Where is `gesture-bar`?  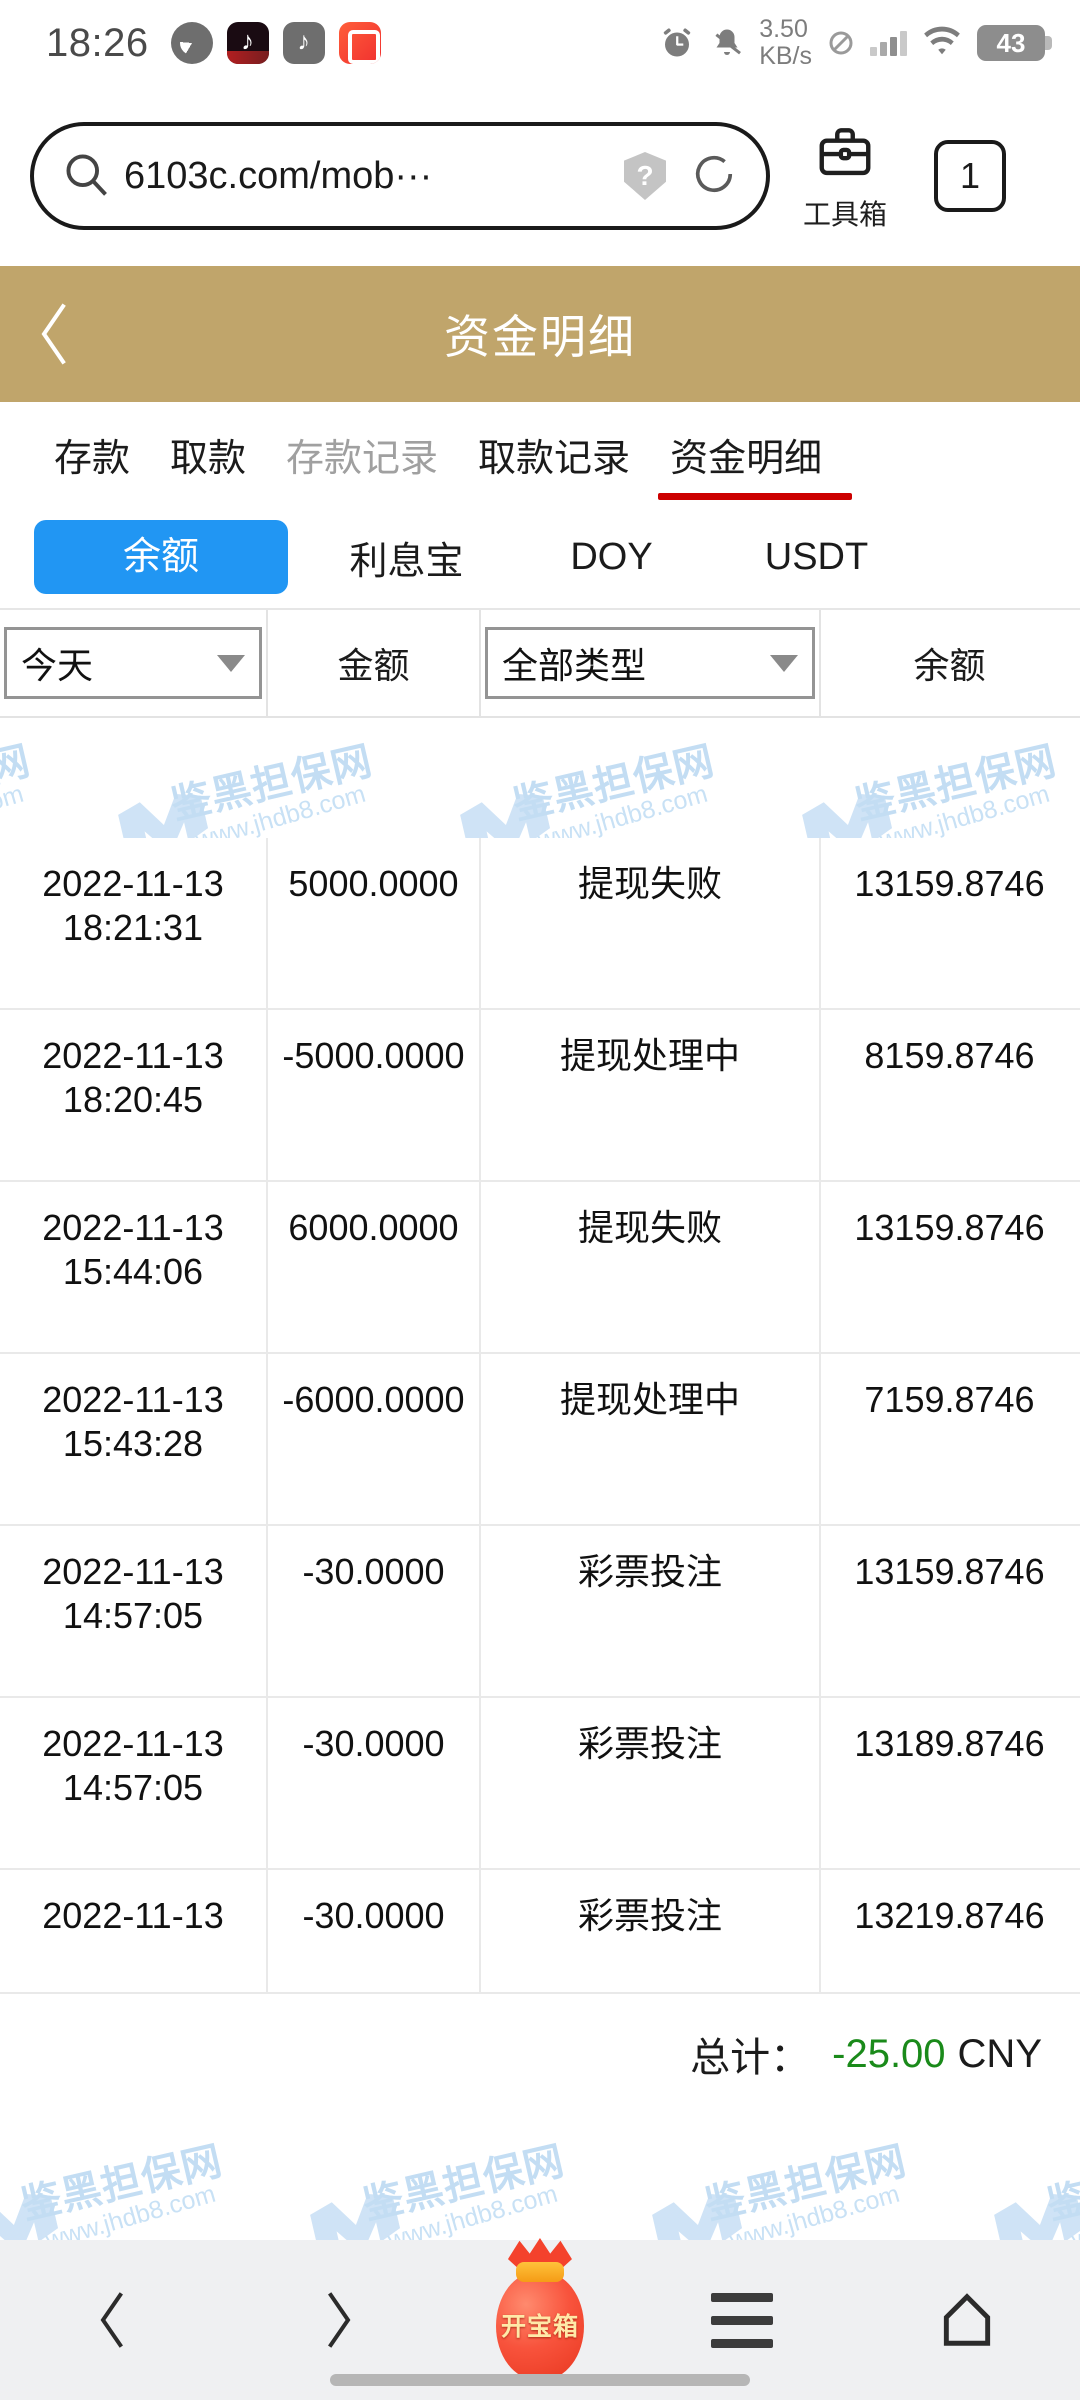 gesture-bar is located at coordinates (540, 2380).